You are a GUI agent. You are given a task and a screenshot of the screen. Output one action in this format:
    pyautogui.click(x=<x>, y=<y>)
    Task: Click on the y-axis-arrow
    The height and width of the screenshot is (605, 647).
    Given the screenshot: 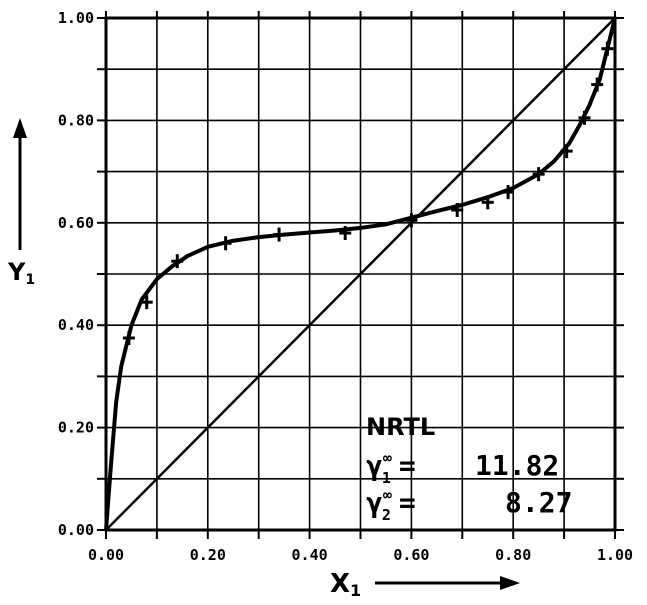 What is the action you would take?
    pyautogui.click(x=20, y=184)
    